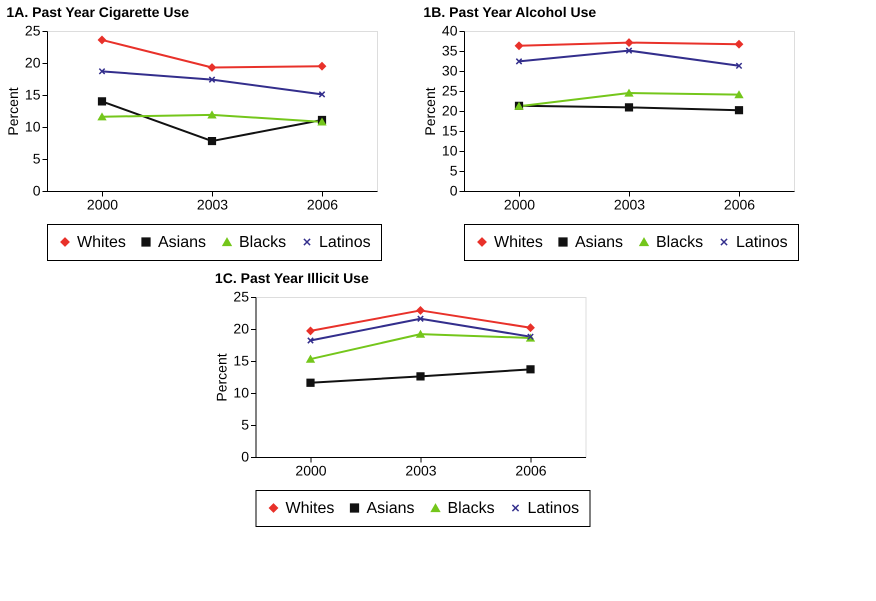 Image resolution: width=876 pixels, height=601 pixels. I want to click on y-tick-label: 40, so click(450, 30).